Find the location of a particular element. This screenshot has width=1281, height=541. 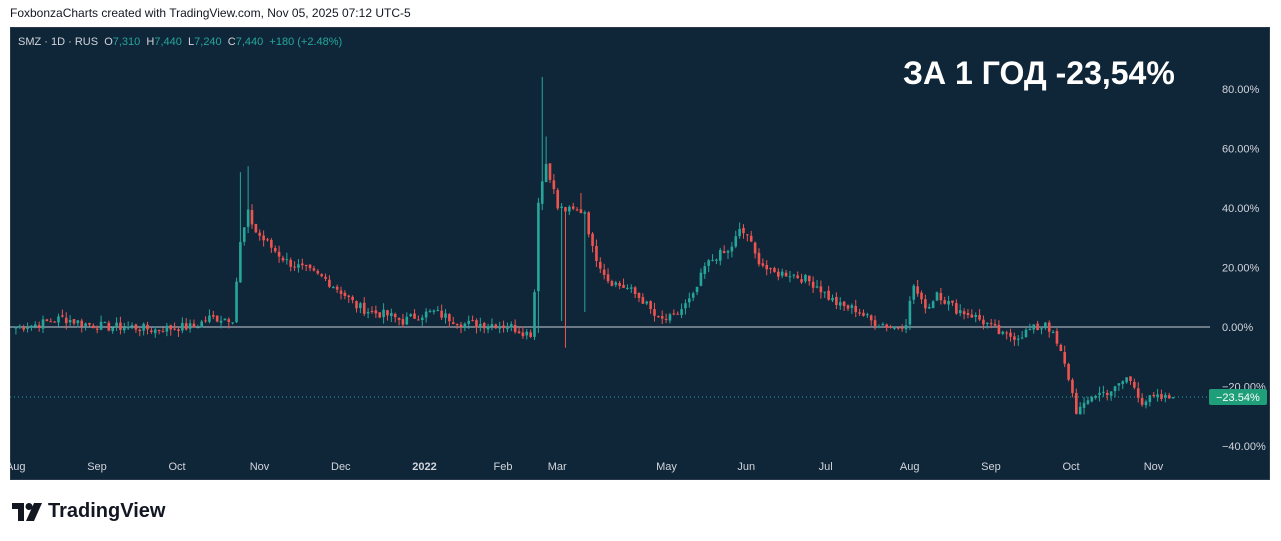

x-axis-tick-label: Oct is located at coordinates (1070, 467).